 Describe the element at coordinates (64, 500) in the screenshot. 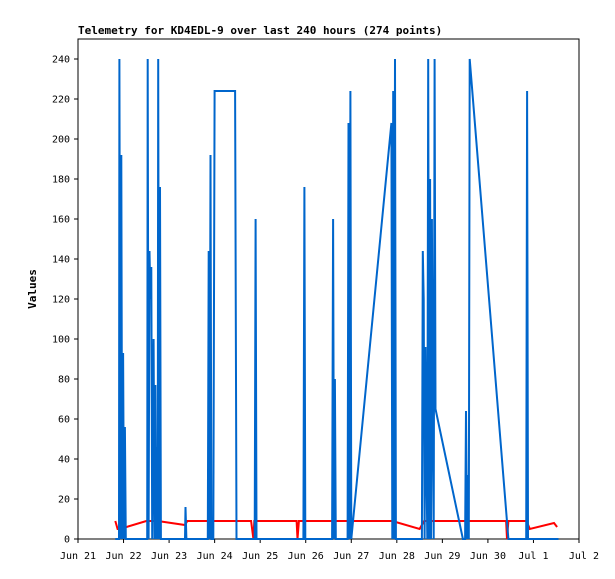

I see `y-tick-label: 20` at that location.